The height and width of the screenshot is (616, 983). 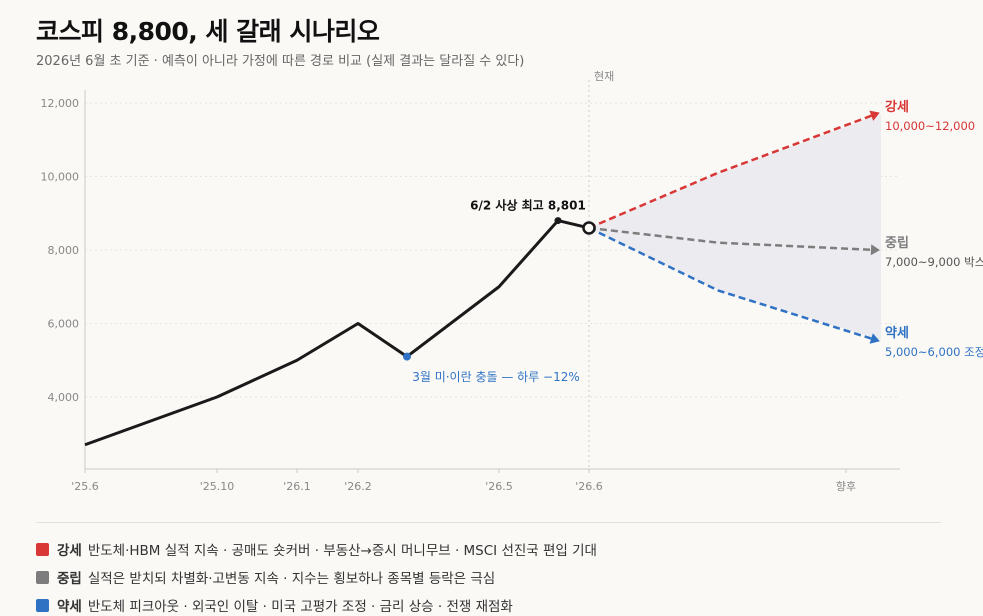 What do you see at coordinates (69, 551) in the screenshot?
I see `legend-name: 강세` at bounding box center [69, 551].